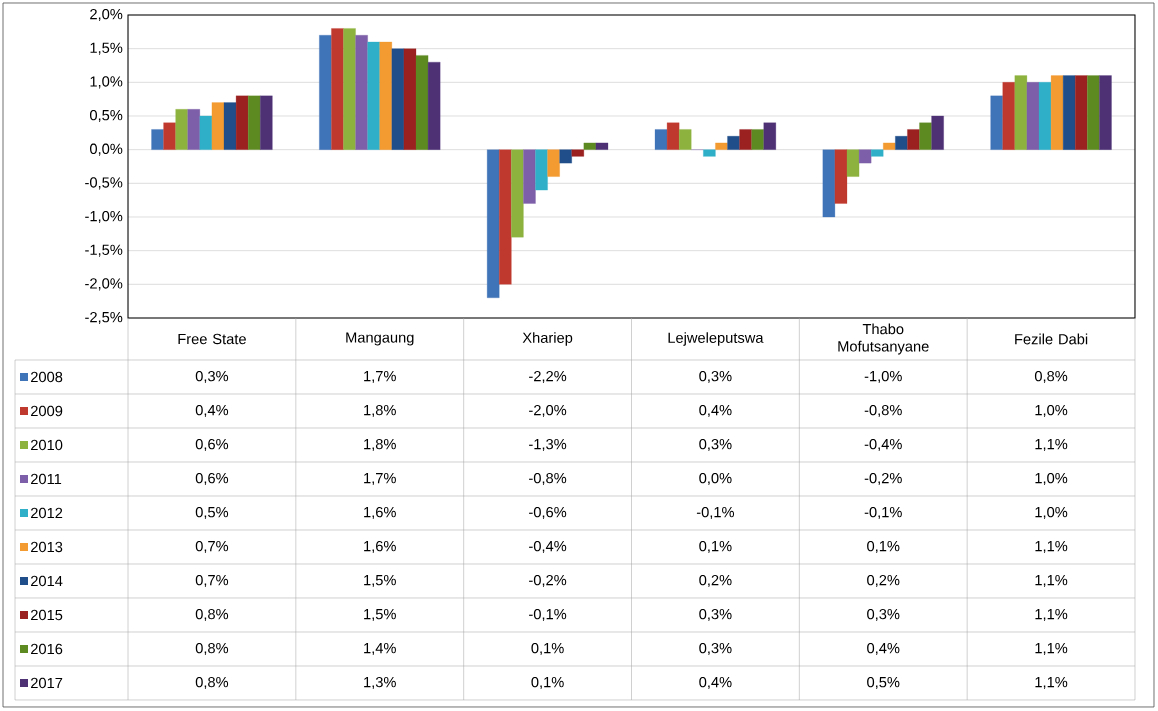 Image resolution: width=1158 pixels, height=711 pixels. Describe the element at coordinates (47, 513) in the screenshot. I see `legend-label: 2012` at that location.